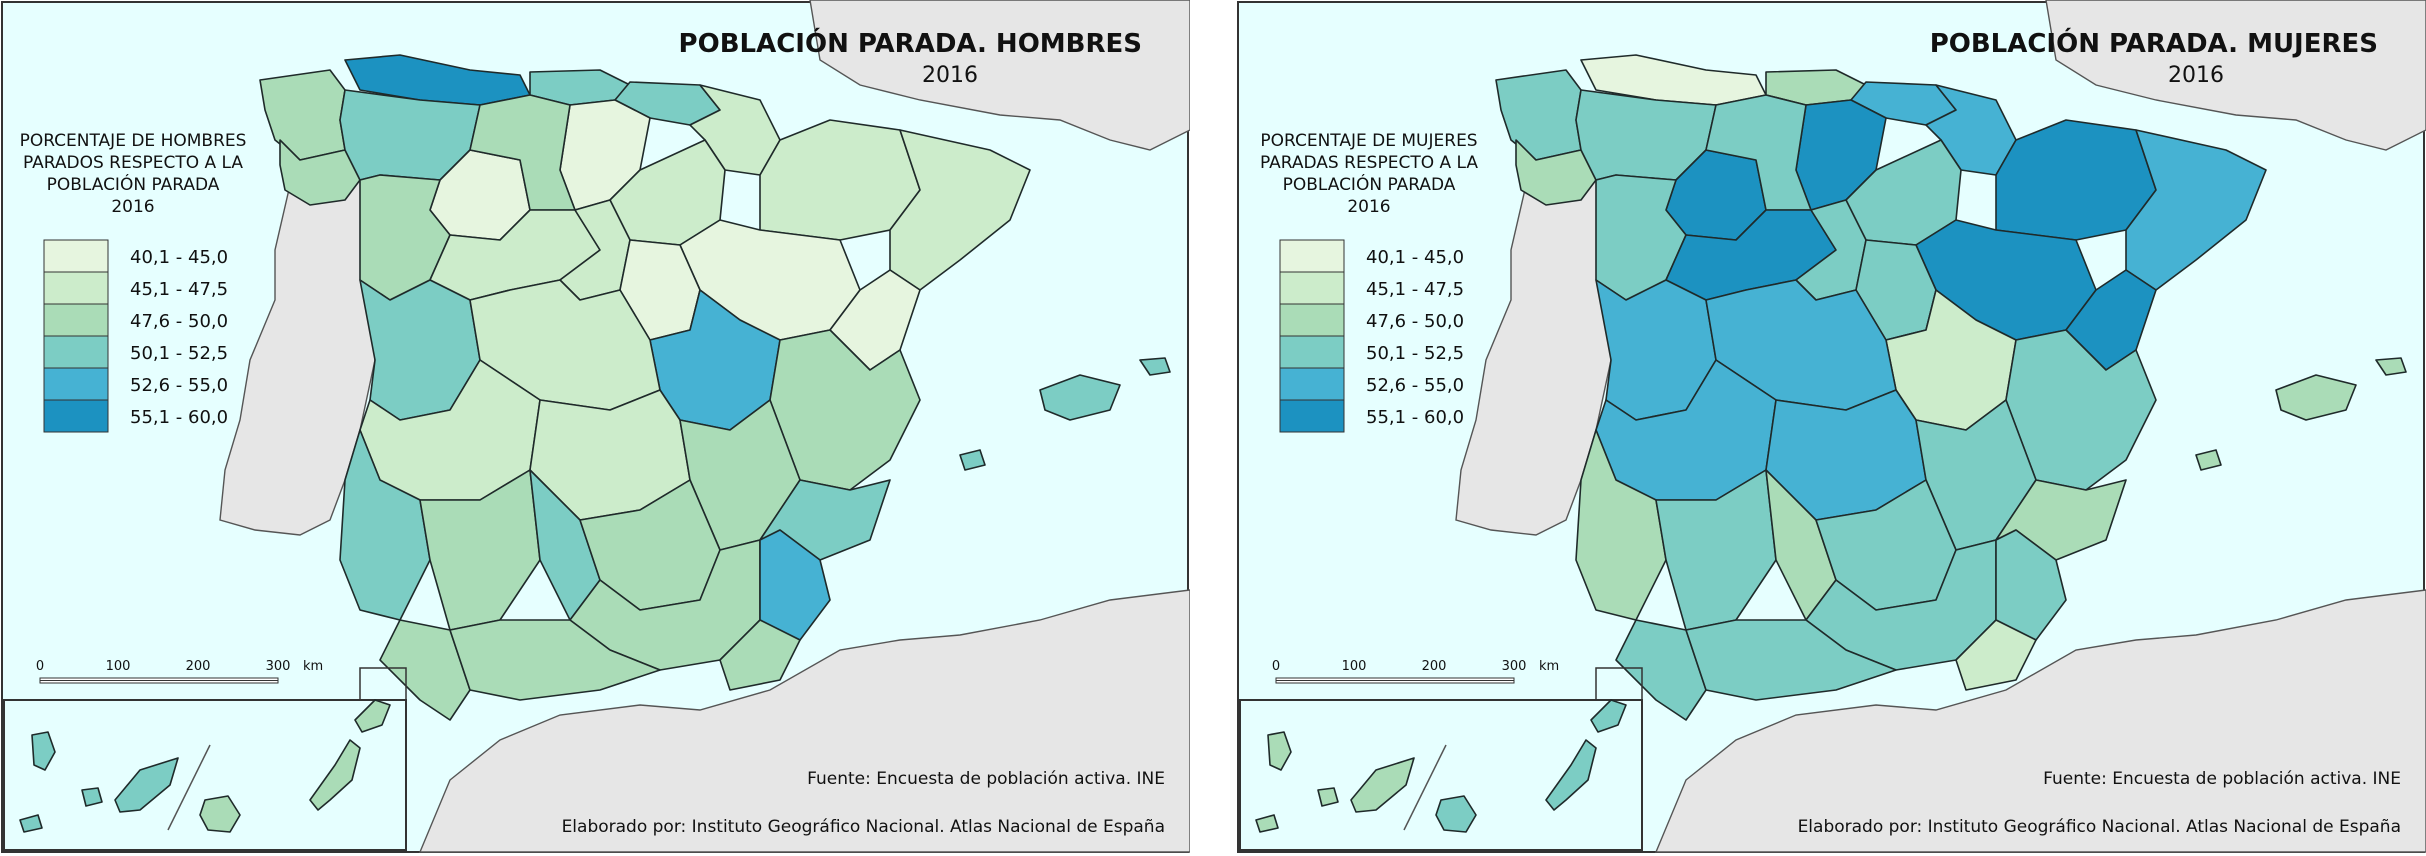 The height and width of the screenshot is (856, 2426). I want to click on map-title: POBLACIÓN PARADA. HOMBRES, so click(910, 43).